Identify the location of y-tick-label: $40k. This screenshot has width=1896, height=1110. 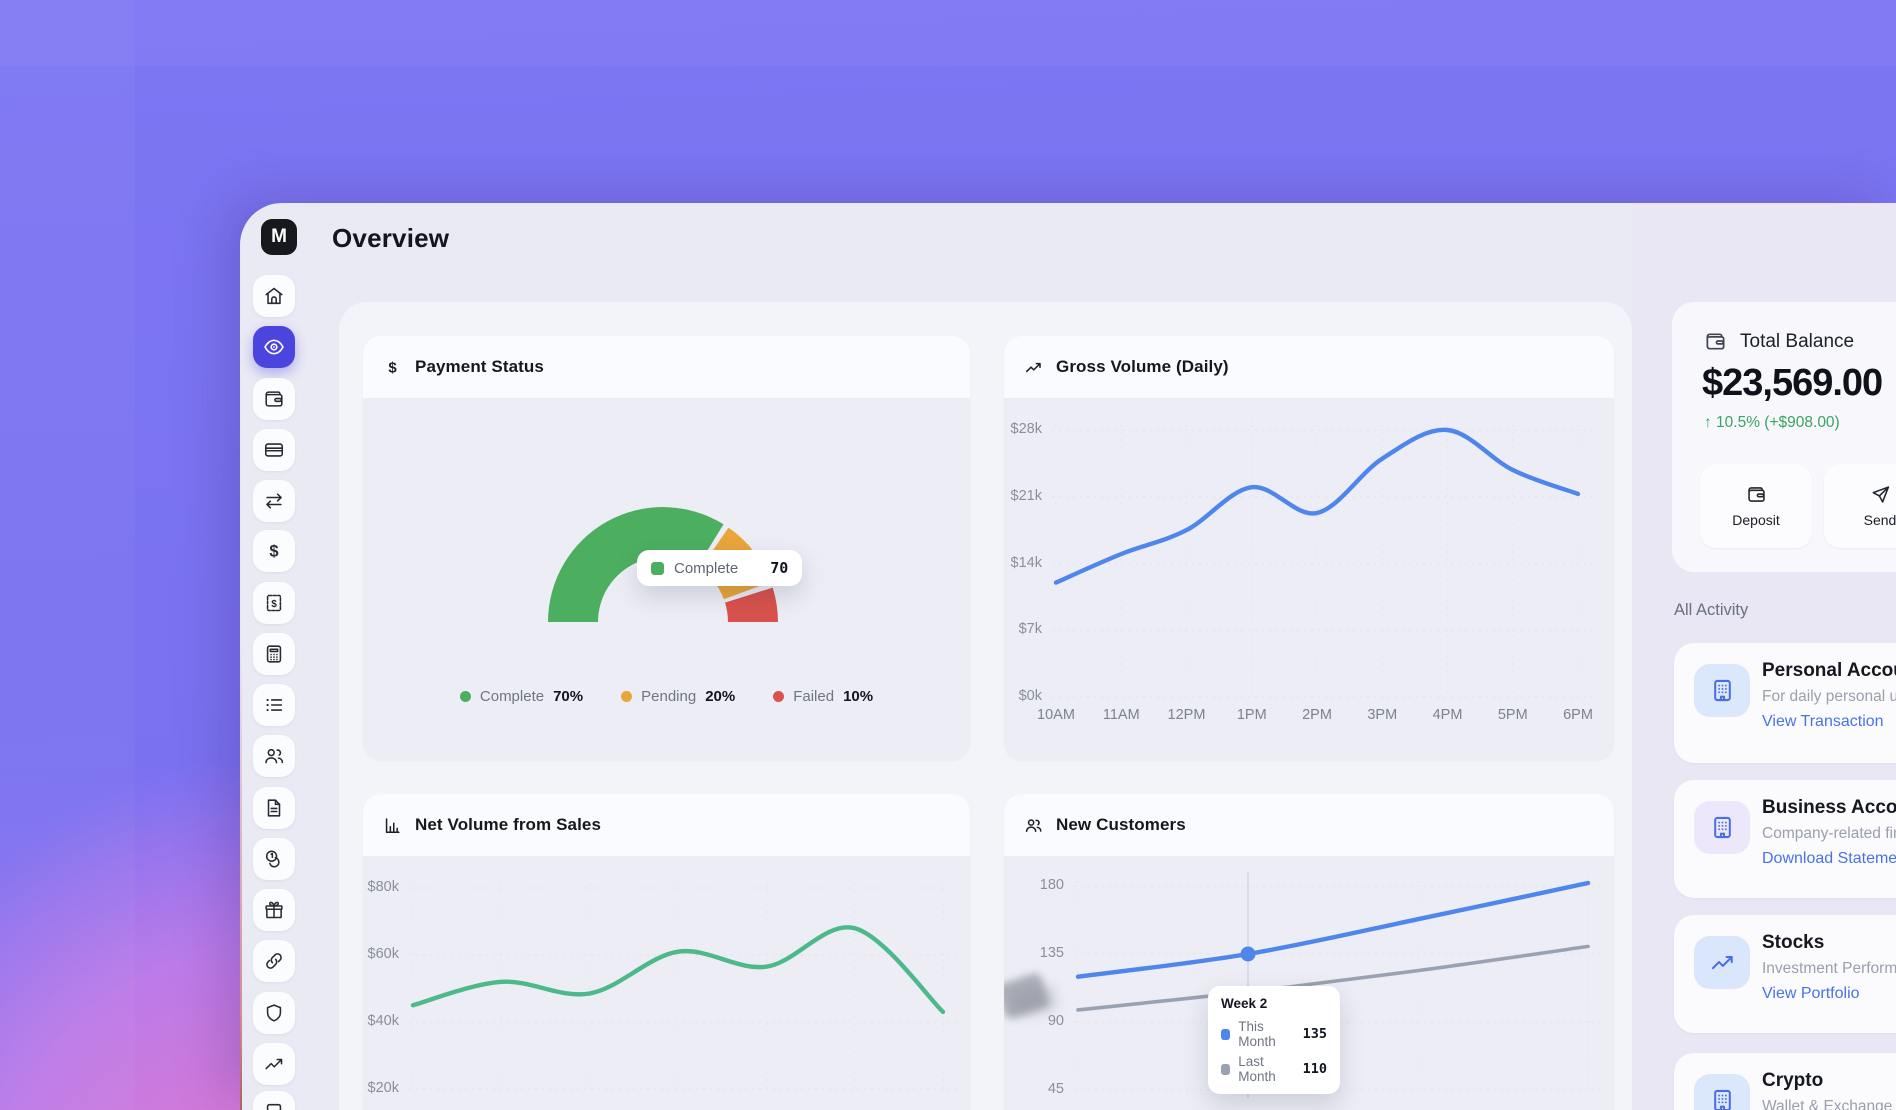
(383, 1021).